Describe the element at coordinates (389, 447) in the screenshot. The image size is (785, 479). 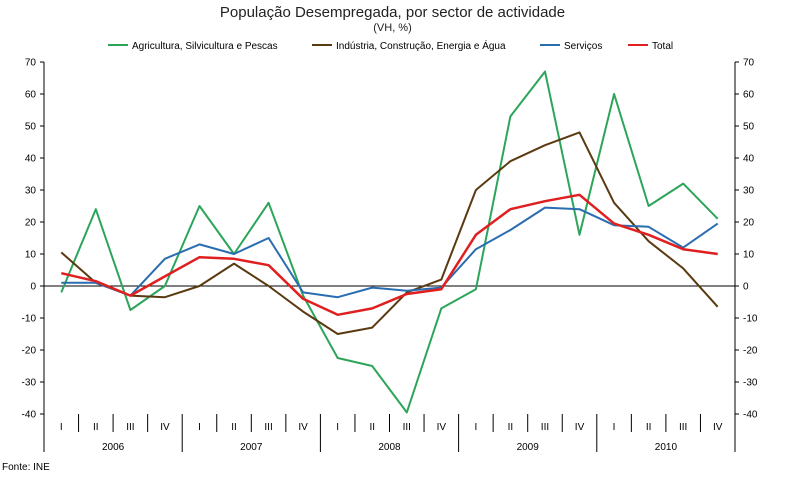
I see `year-label: 2008` at that location.